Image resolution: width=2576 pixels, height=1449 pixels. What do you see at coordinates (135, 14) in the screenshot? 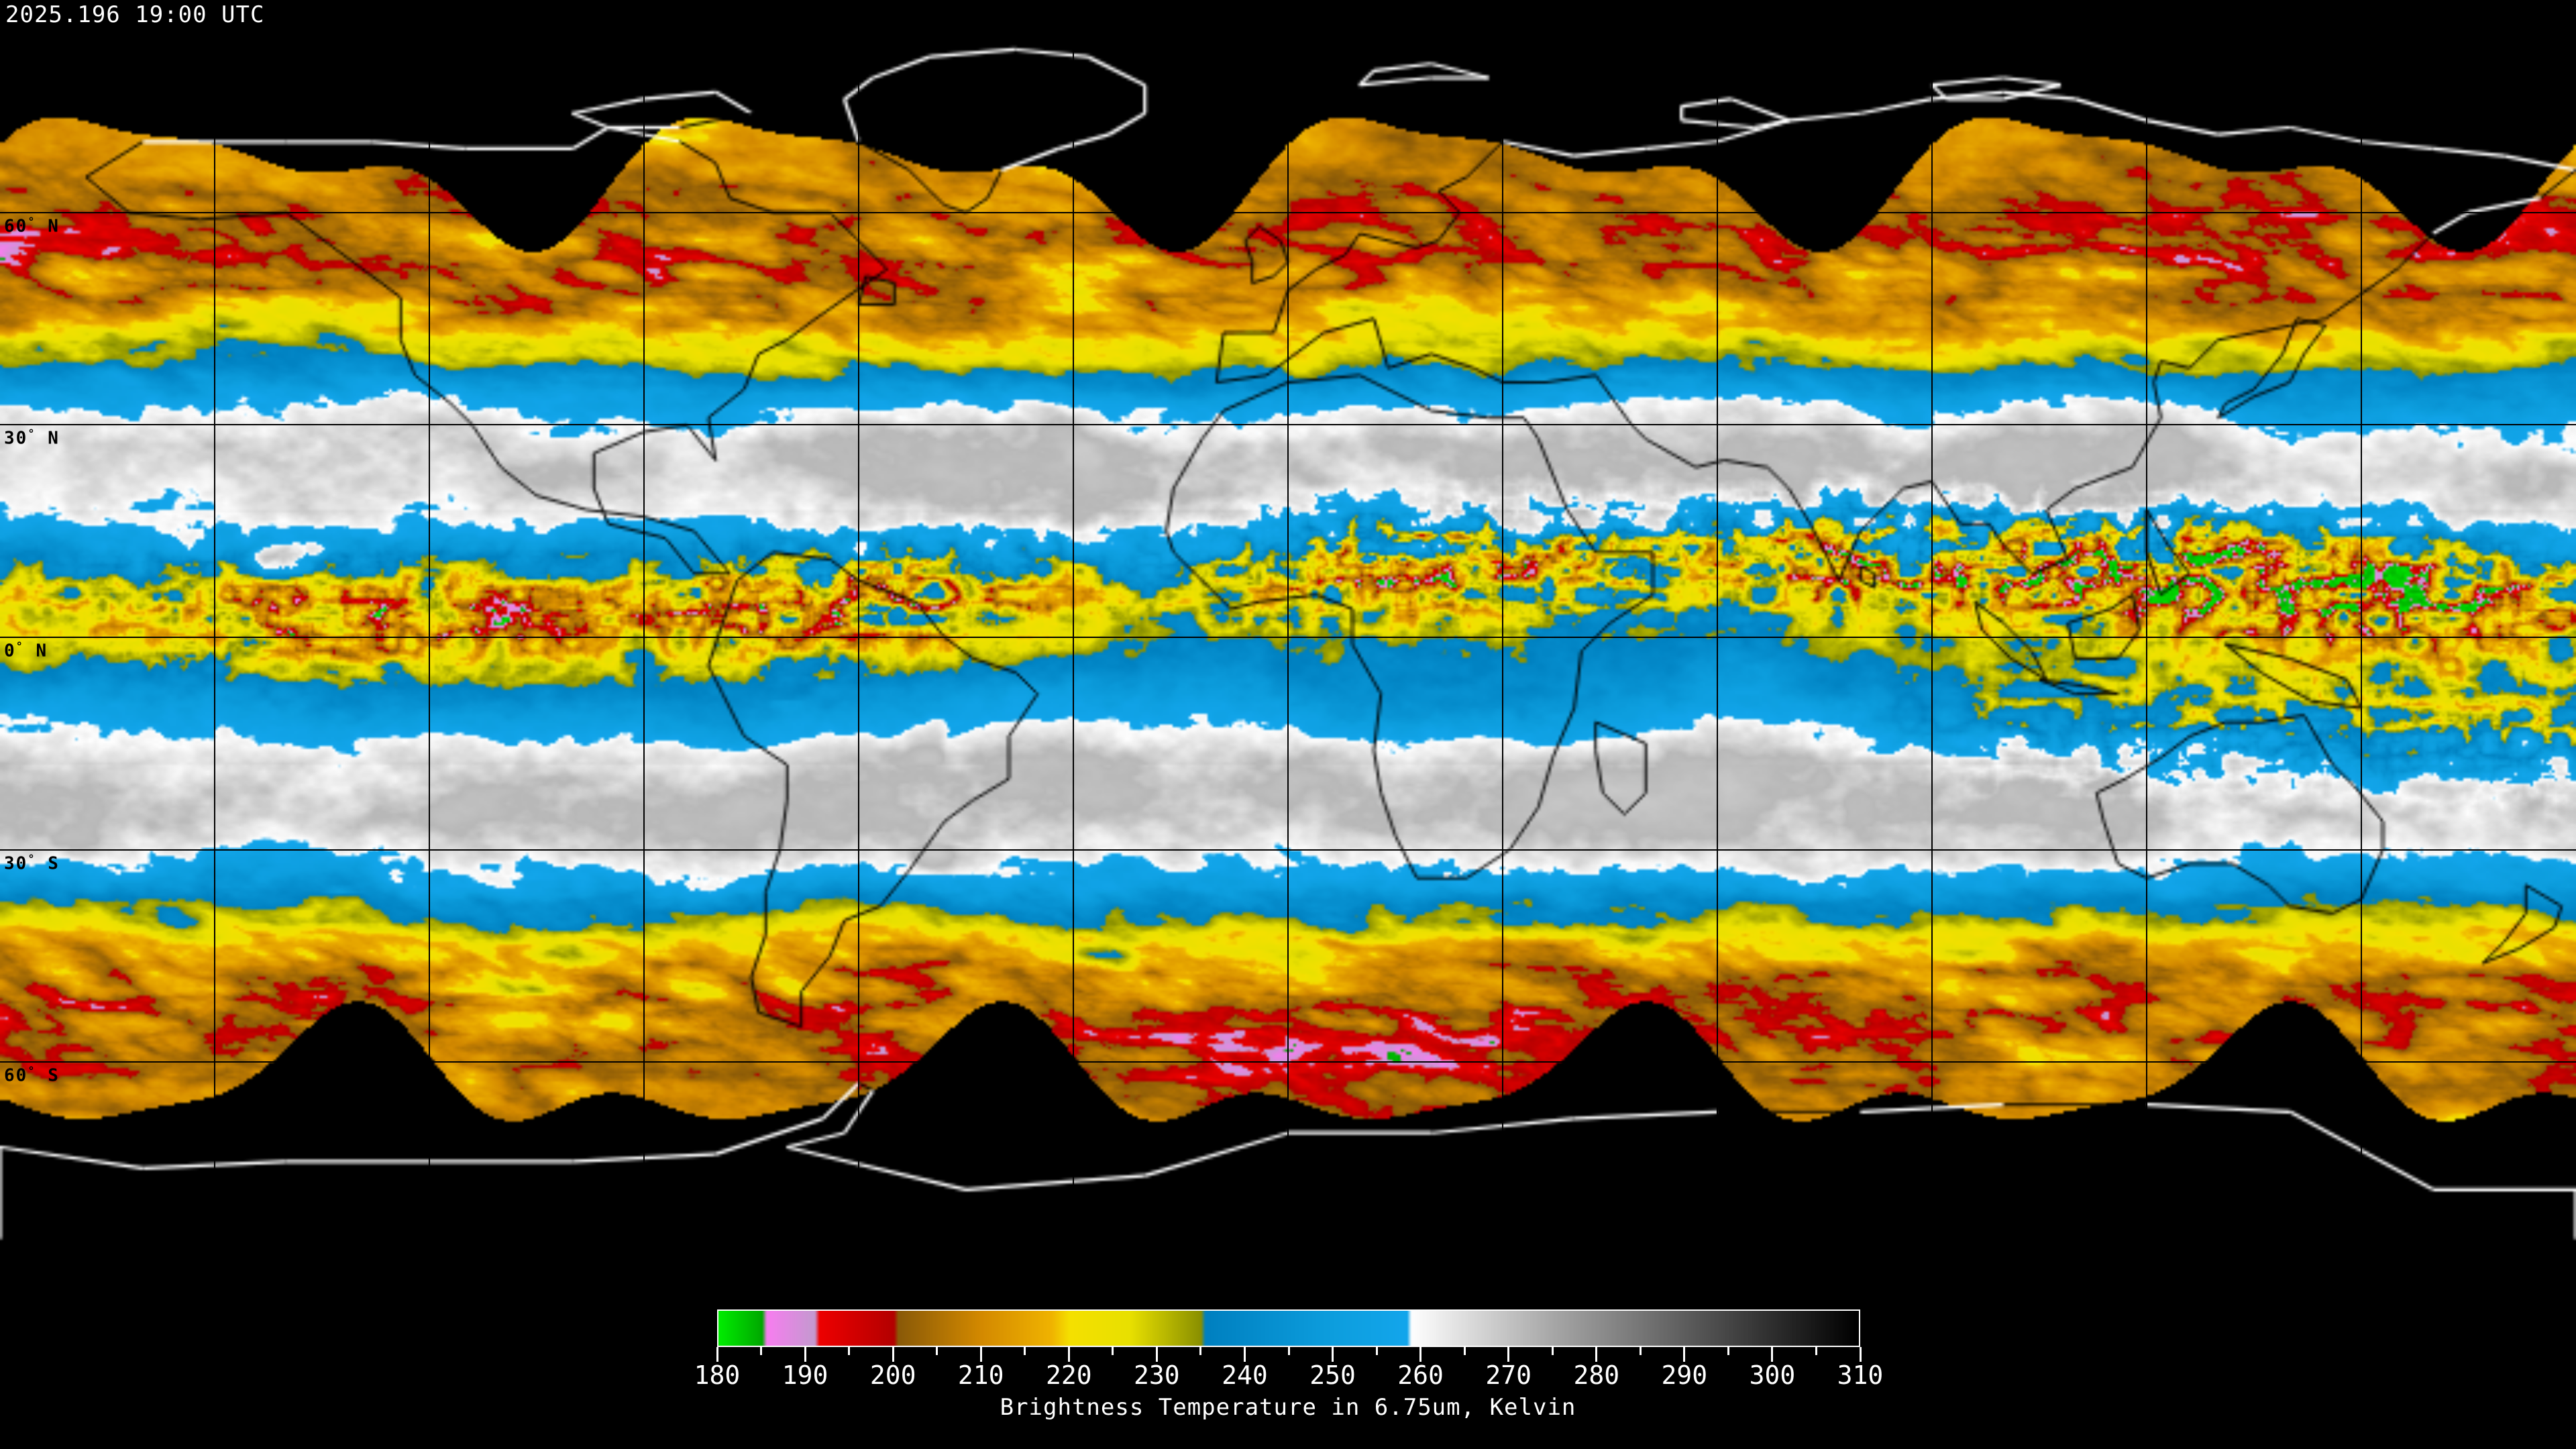
I see `timestamp-label: 2025.196 19:00 UTC` at bounding box center [135, 14].